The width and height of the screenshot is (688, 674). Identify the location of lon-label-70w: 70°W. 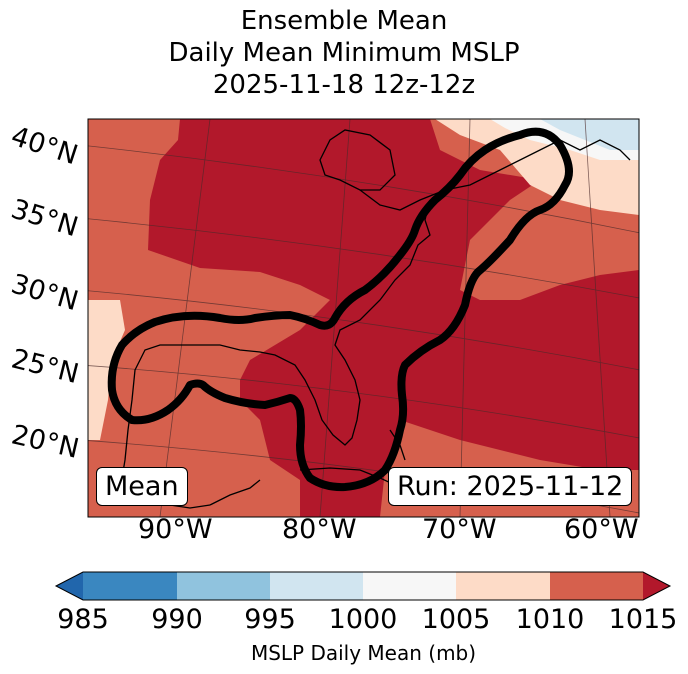
(459, 529).